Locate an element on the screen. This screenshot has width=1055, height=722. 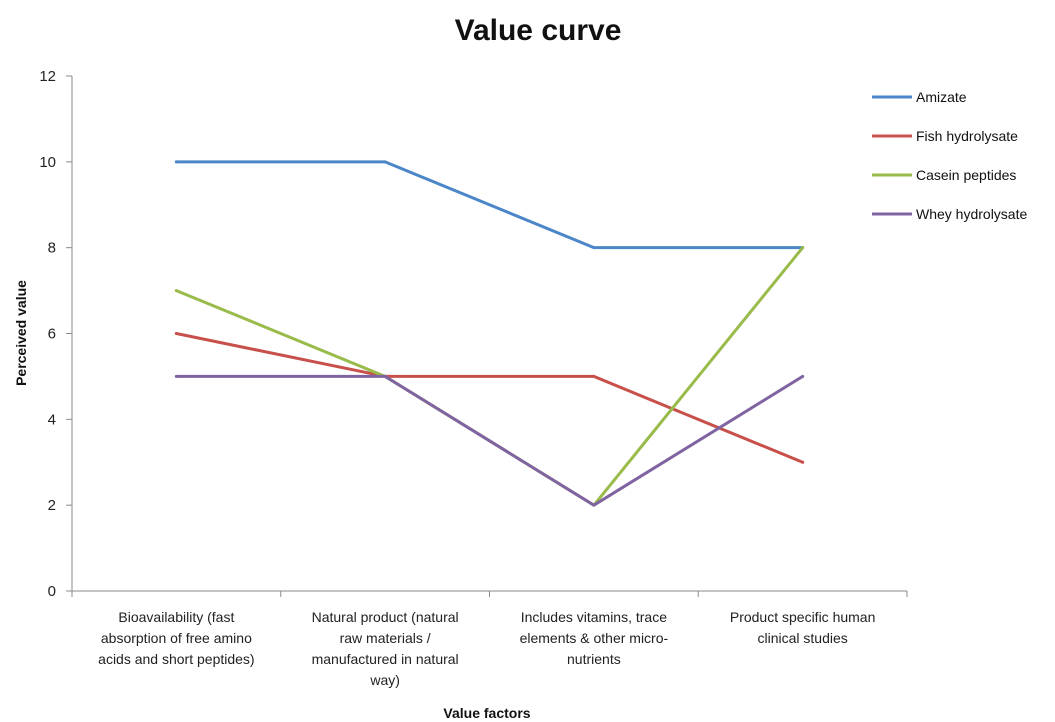
legend-label: Fish hydrolysate is located at coordinates (967, 136).